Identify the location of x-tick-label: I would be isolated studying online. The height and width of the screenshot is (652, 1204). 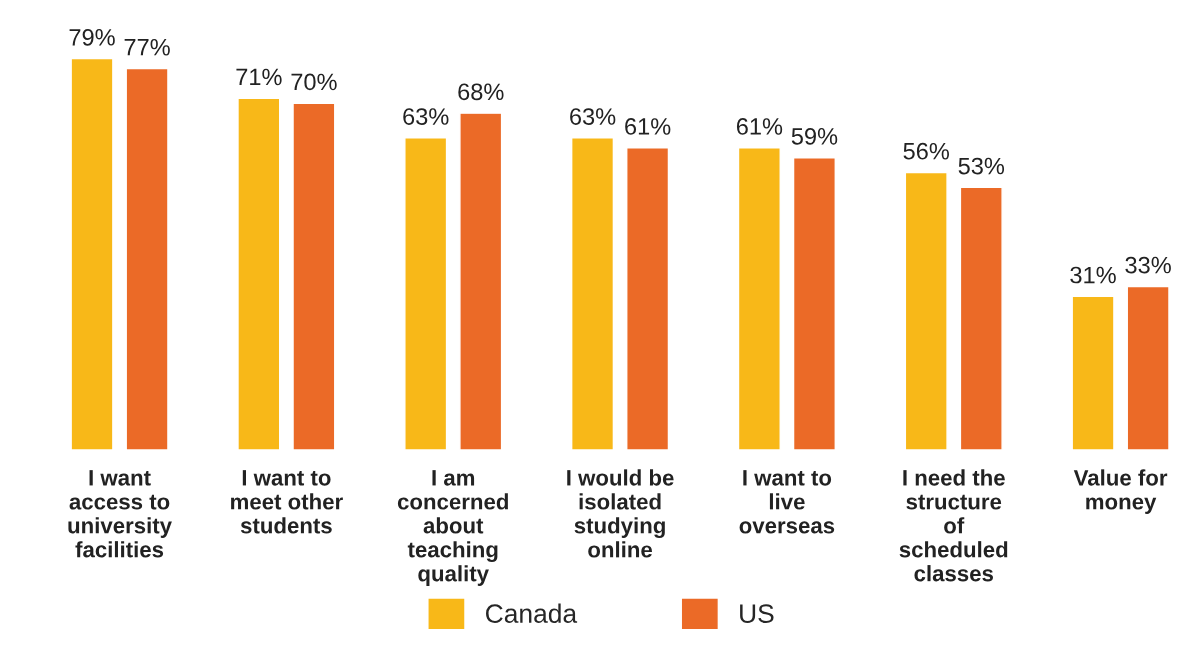
(620, 513).